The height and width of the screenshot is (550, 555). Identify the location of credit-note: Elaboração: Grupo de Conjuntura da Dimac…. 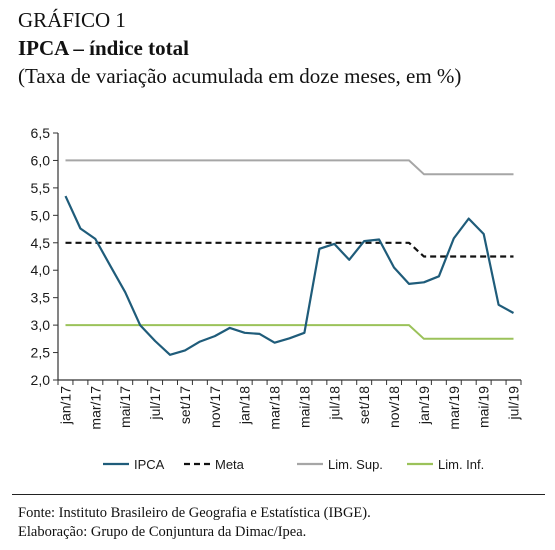
(162, 532).